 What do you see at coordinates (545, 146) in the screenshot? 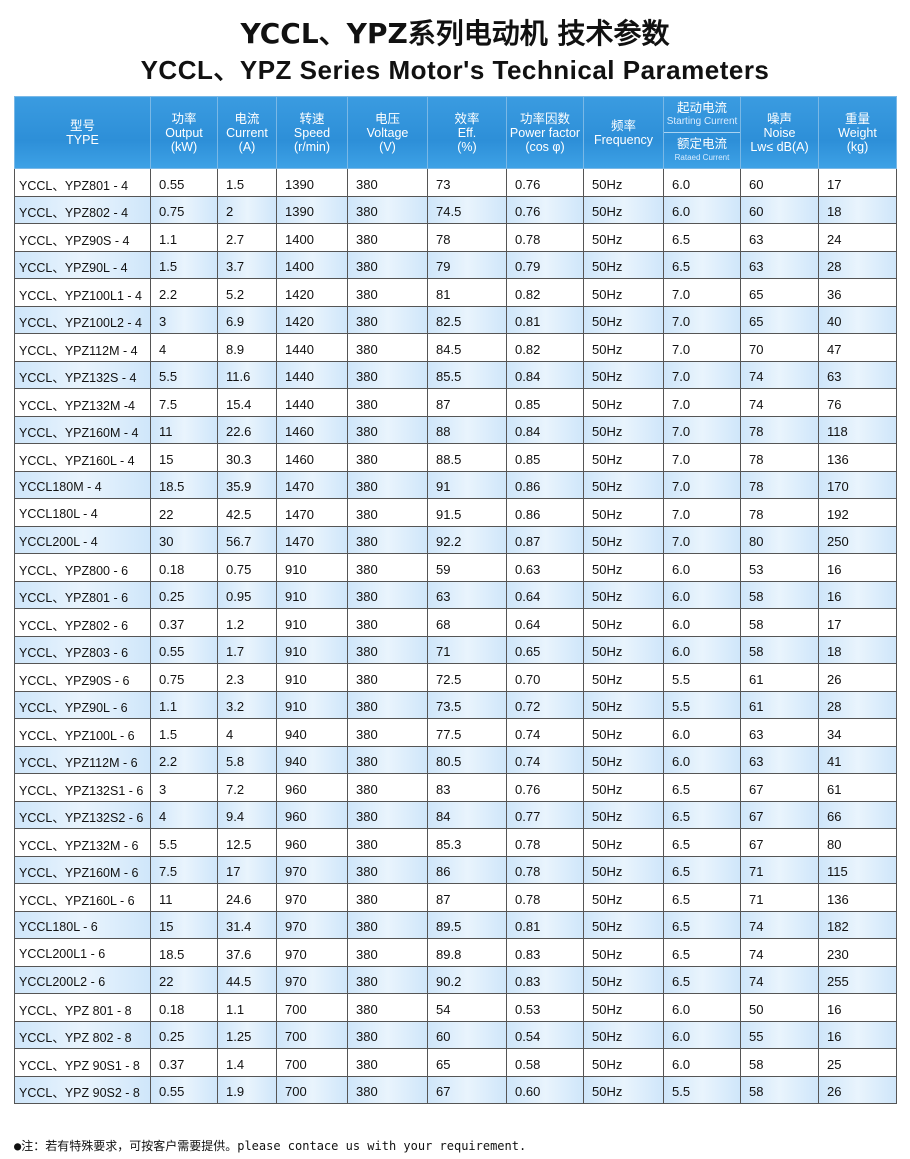
I see `header-unit: (cos φ)` at bounding box center [545, 146].